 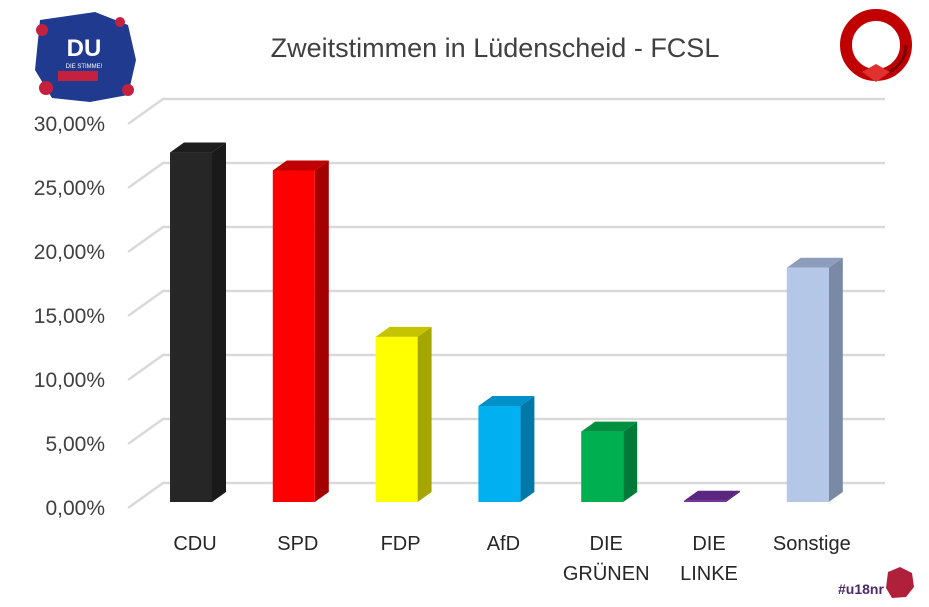 I want to click on bar-afd, so click(x=499, y=454).